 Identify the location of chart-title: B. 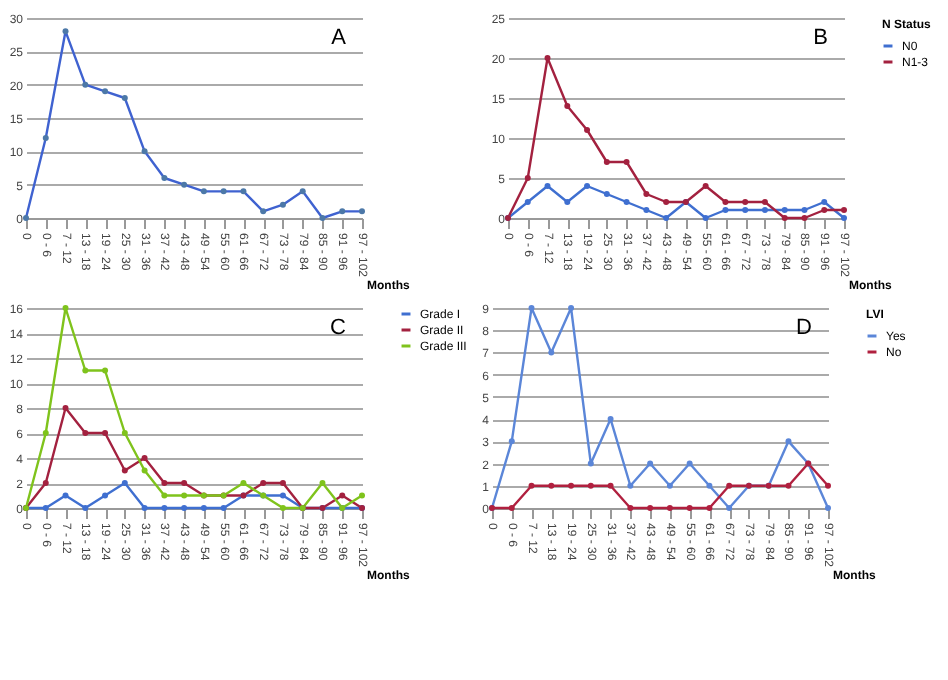
(820, 38).